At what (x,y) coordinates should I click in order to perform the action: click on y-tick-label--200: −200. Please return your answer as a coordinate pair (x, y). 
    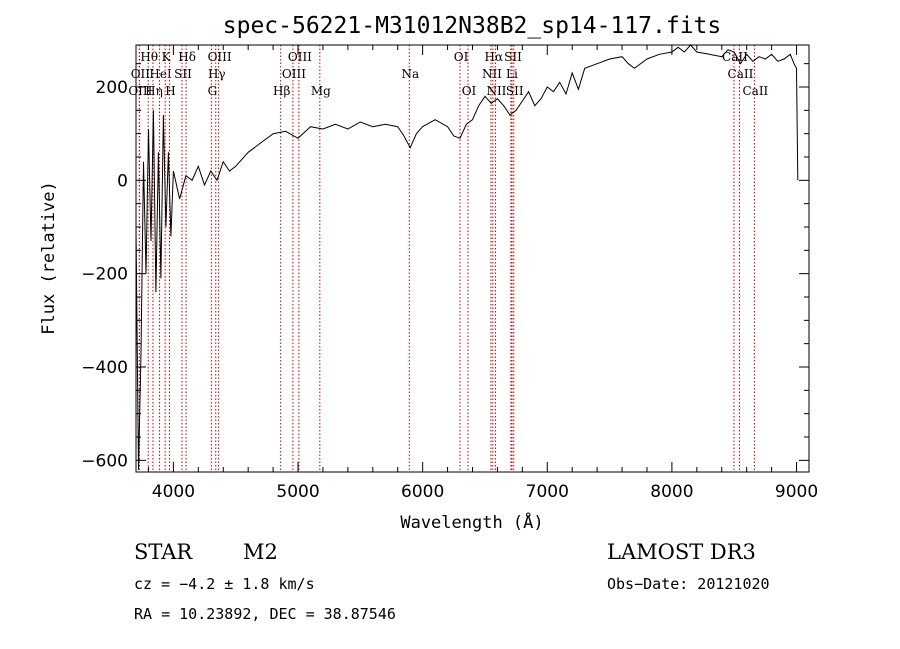
    Looking at the image, I should click on (104, 275).